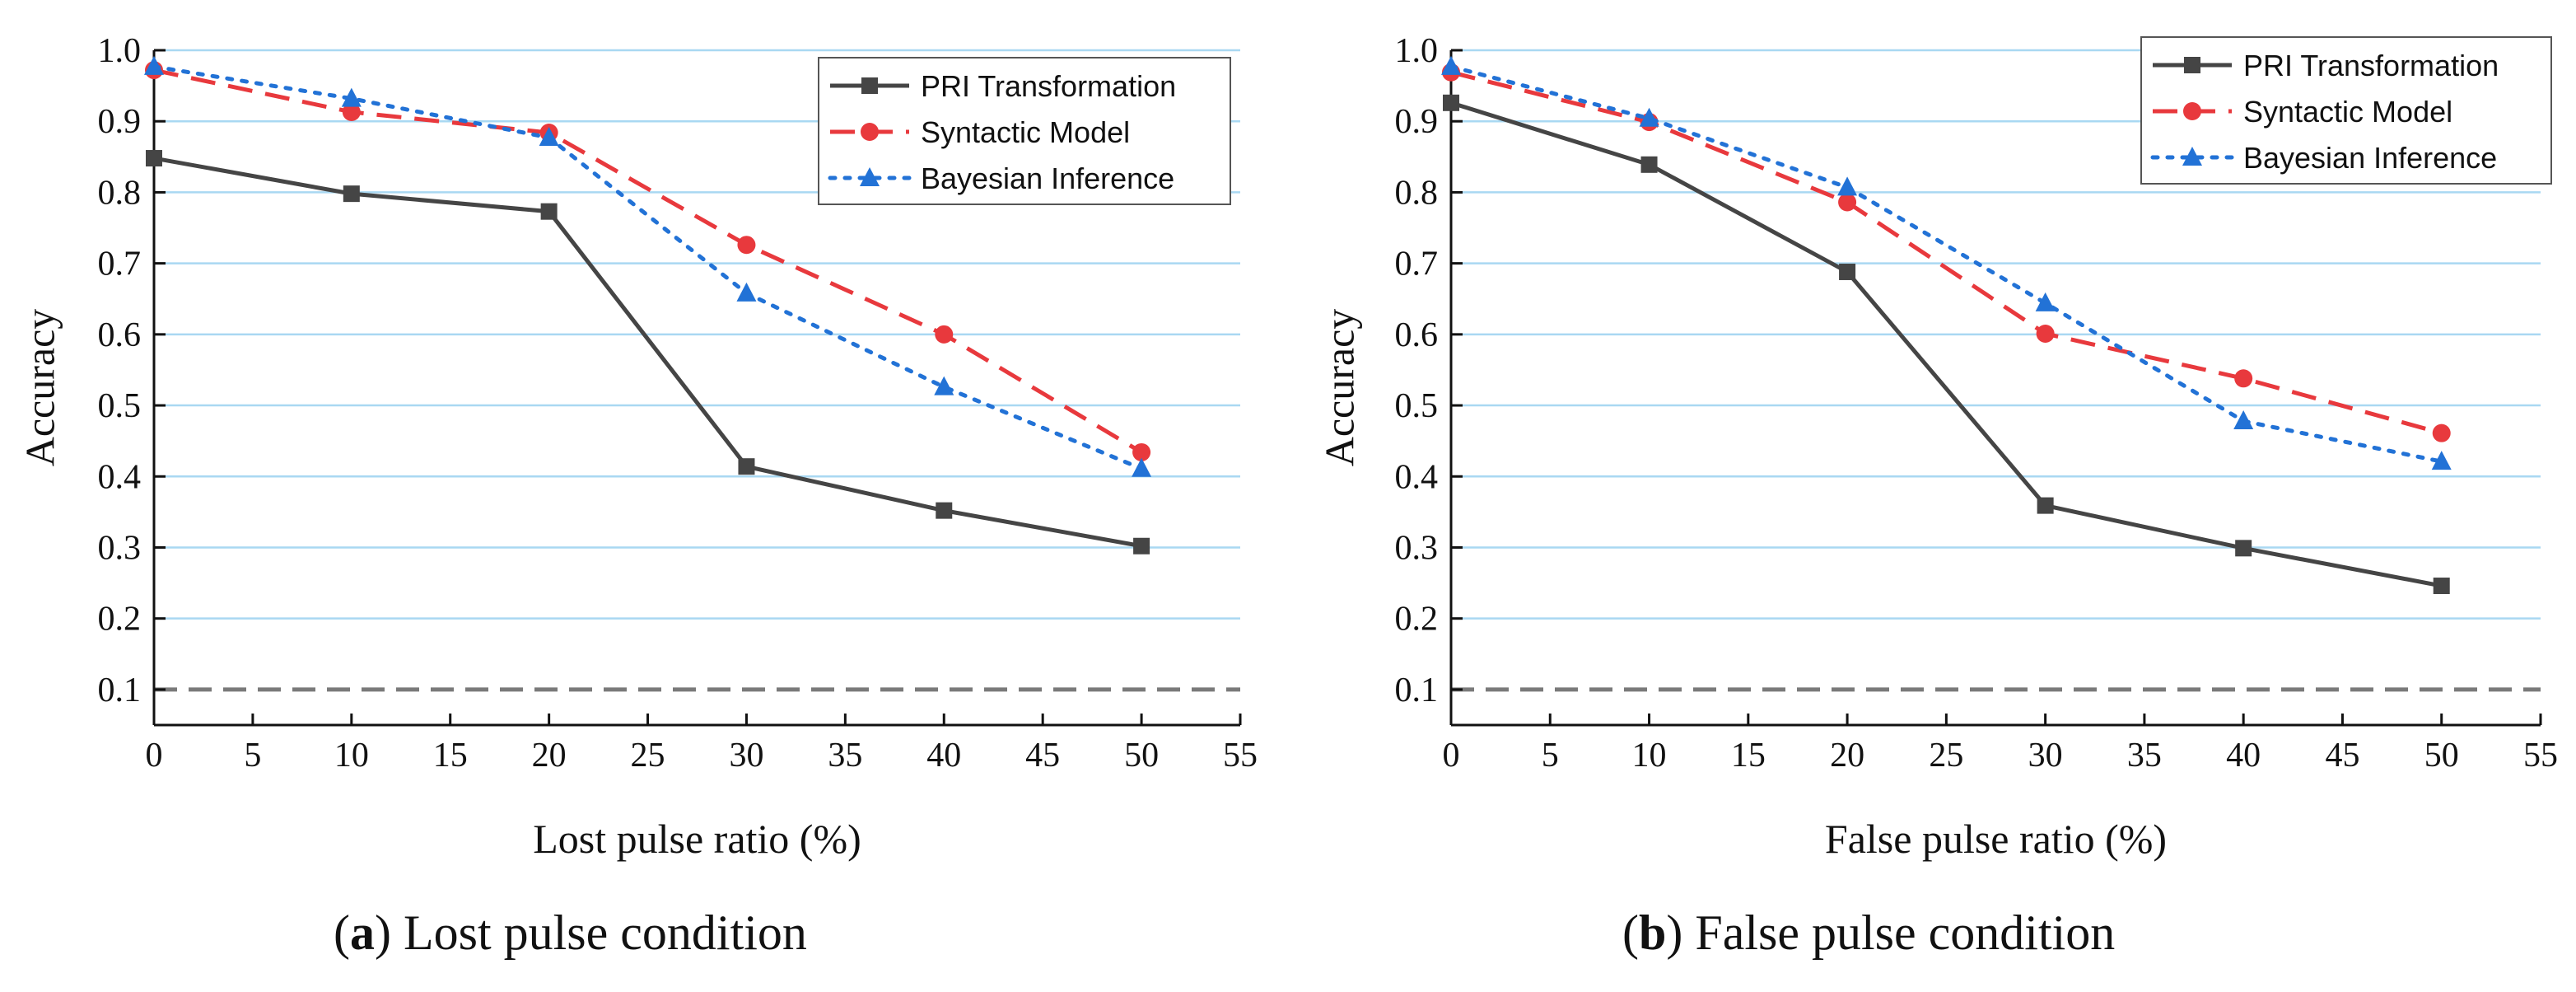  Describe the element at coordinates (697, 839) in the screenshot. I see `x-axis-title: Lost pulse ratio (%)` at that location.